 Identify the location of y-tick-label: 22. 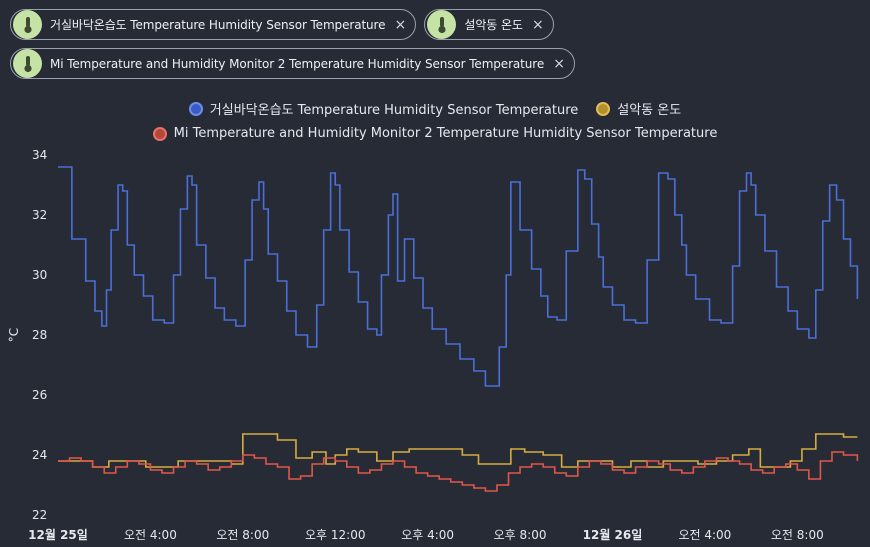
(39, 515).